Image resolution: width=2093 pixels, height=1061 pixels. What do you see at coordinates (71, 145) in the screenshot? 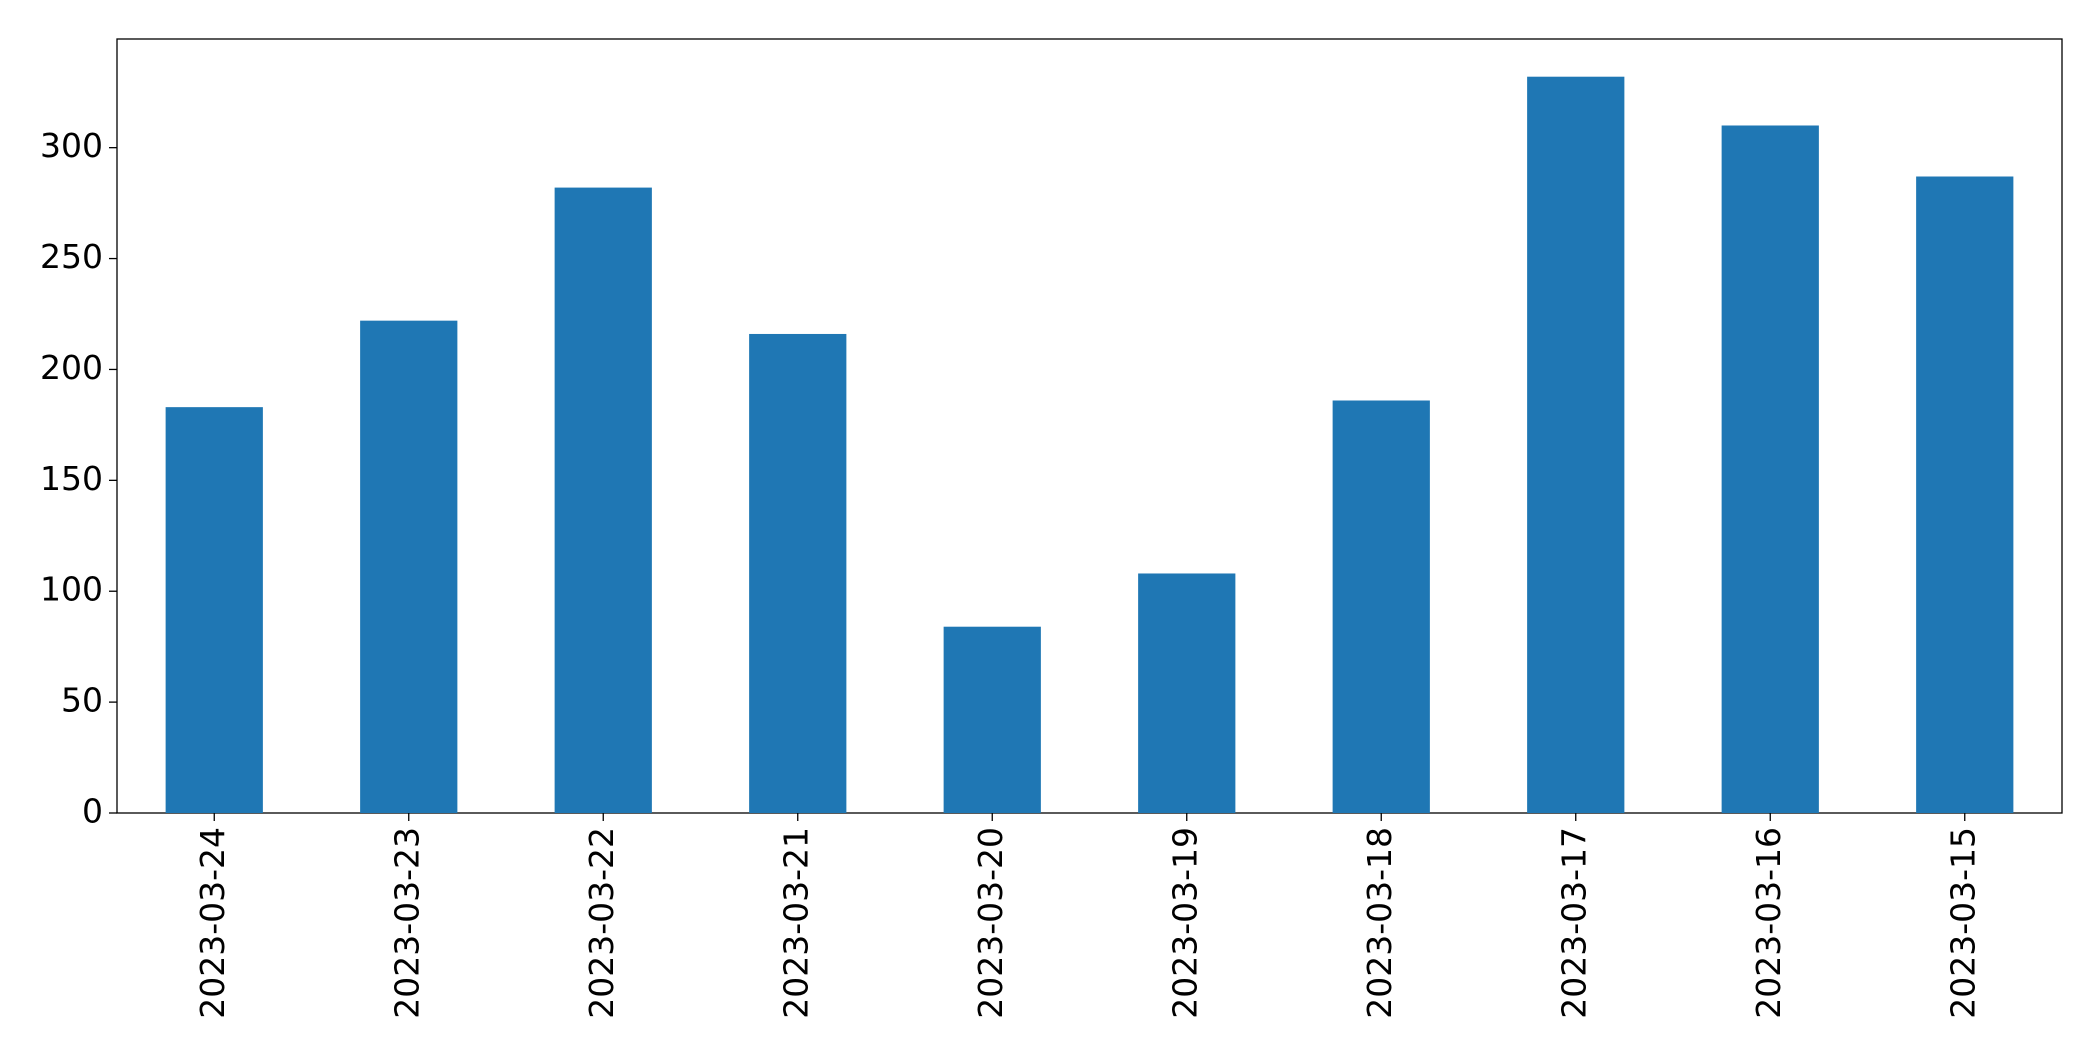
I see `y-tick-label: 300` at bounding box center [71, 145].